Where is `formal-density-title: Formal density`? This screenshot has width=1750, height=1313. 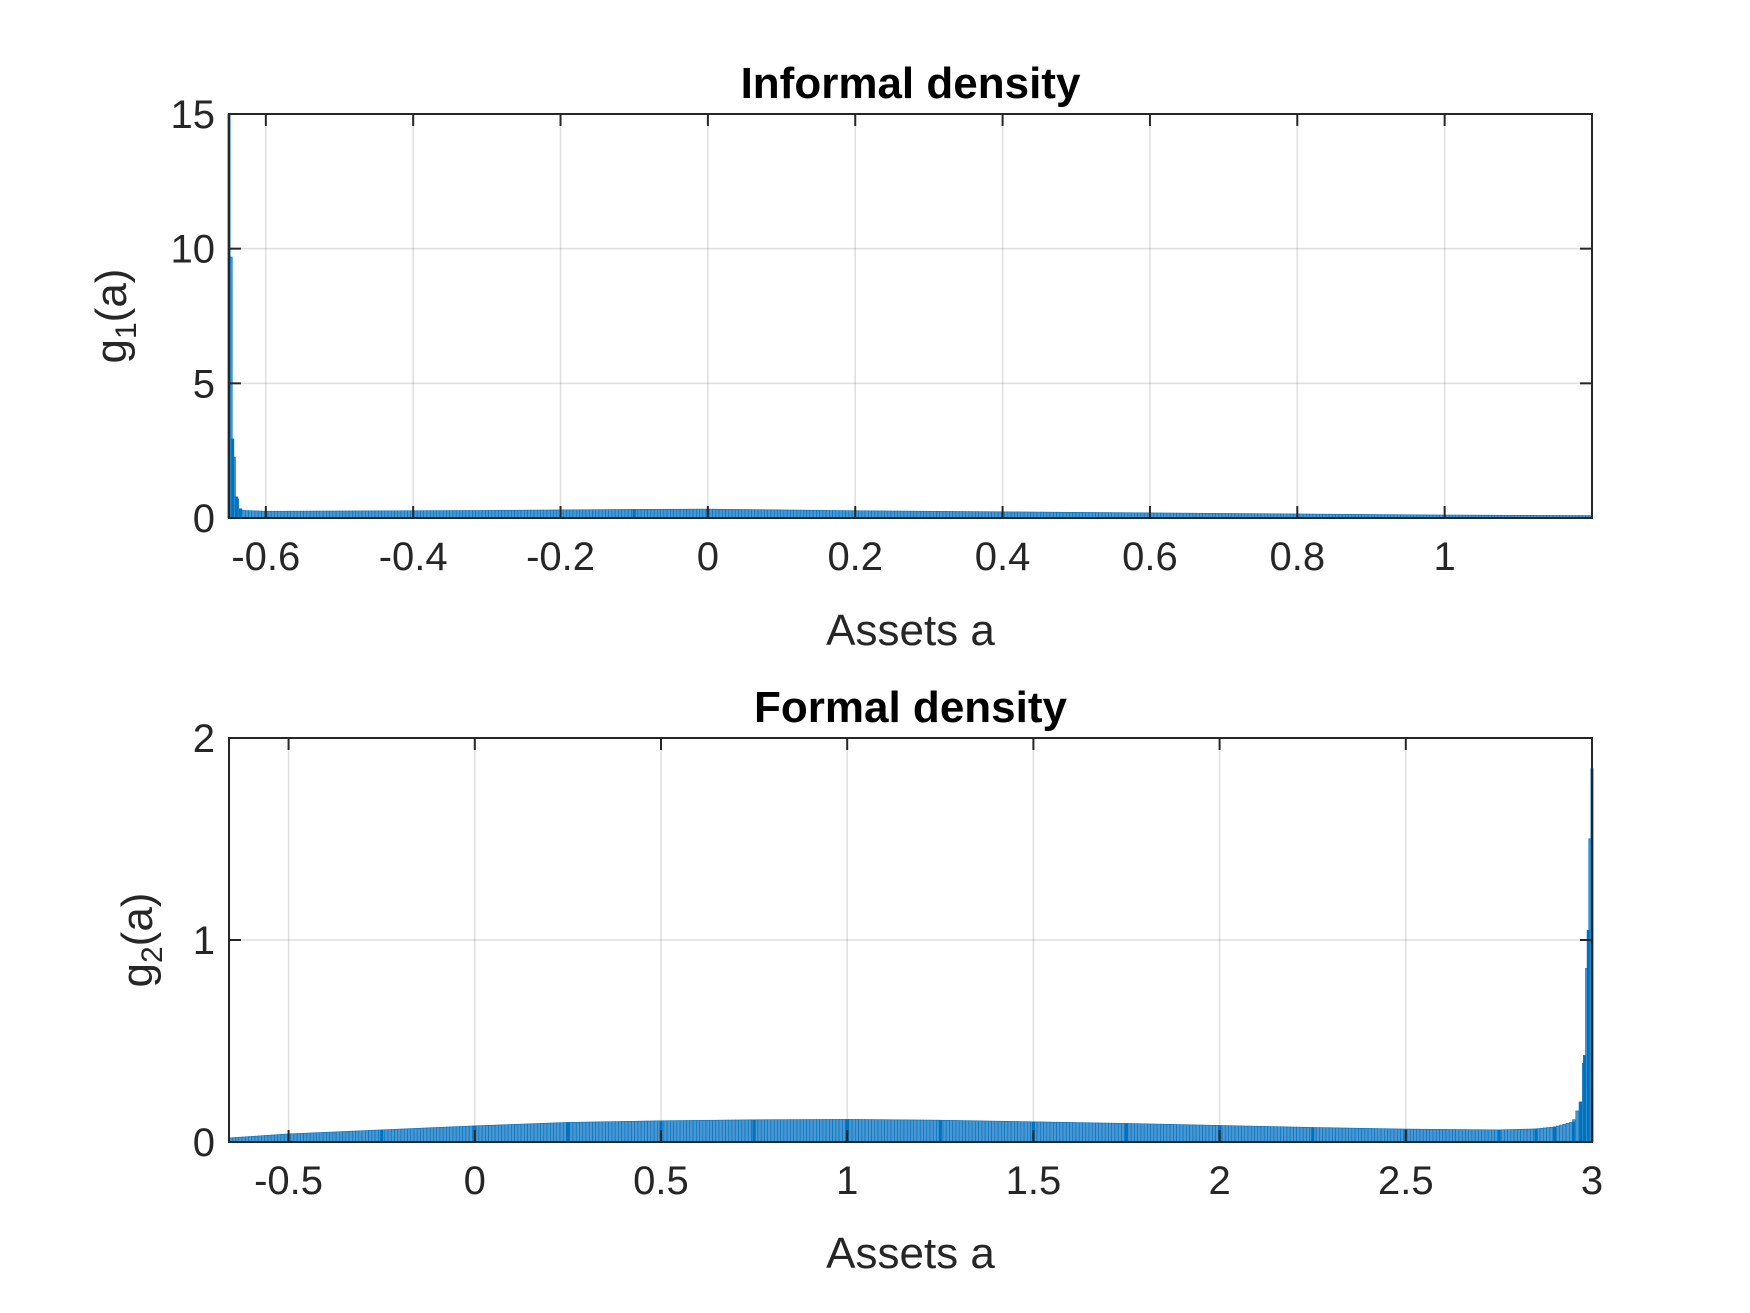 formal-density-title: Formal density is located at coordinates (910, 707).